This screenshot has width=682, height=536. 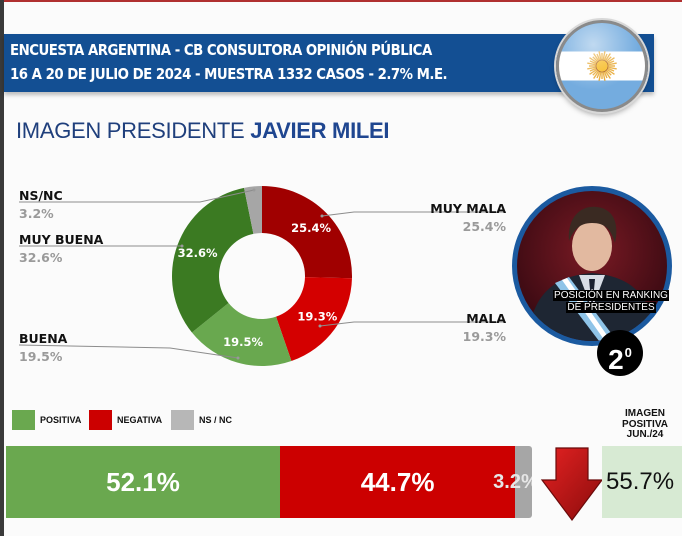 What do you see at coordinates (216, 420) in the screenshot?
I see `legend-label-nsnc: NS / NC` at bounding box center [216, 420].